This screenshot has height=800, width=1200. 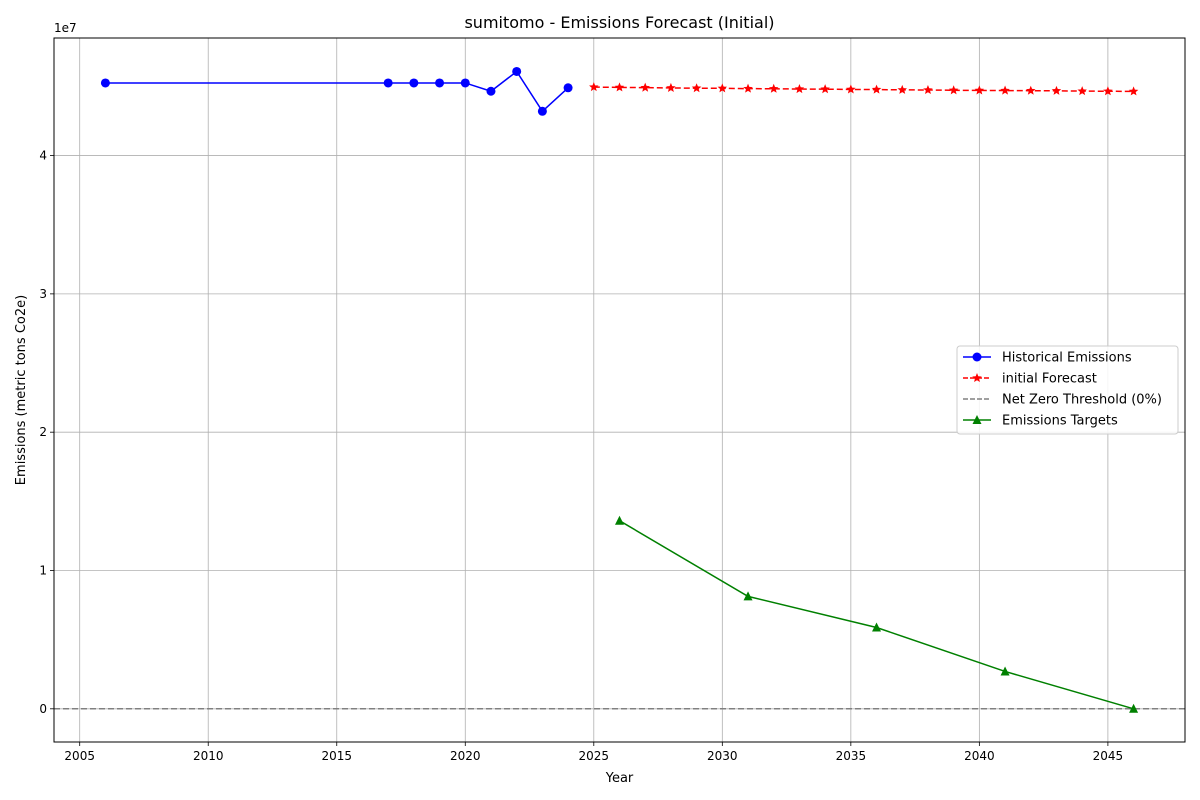 I want to click on legend-label: Historical Emissions, so click(x=1067, y=358).